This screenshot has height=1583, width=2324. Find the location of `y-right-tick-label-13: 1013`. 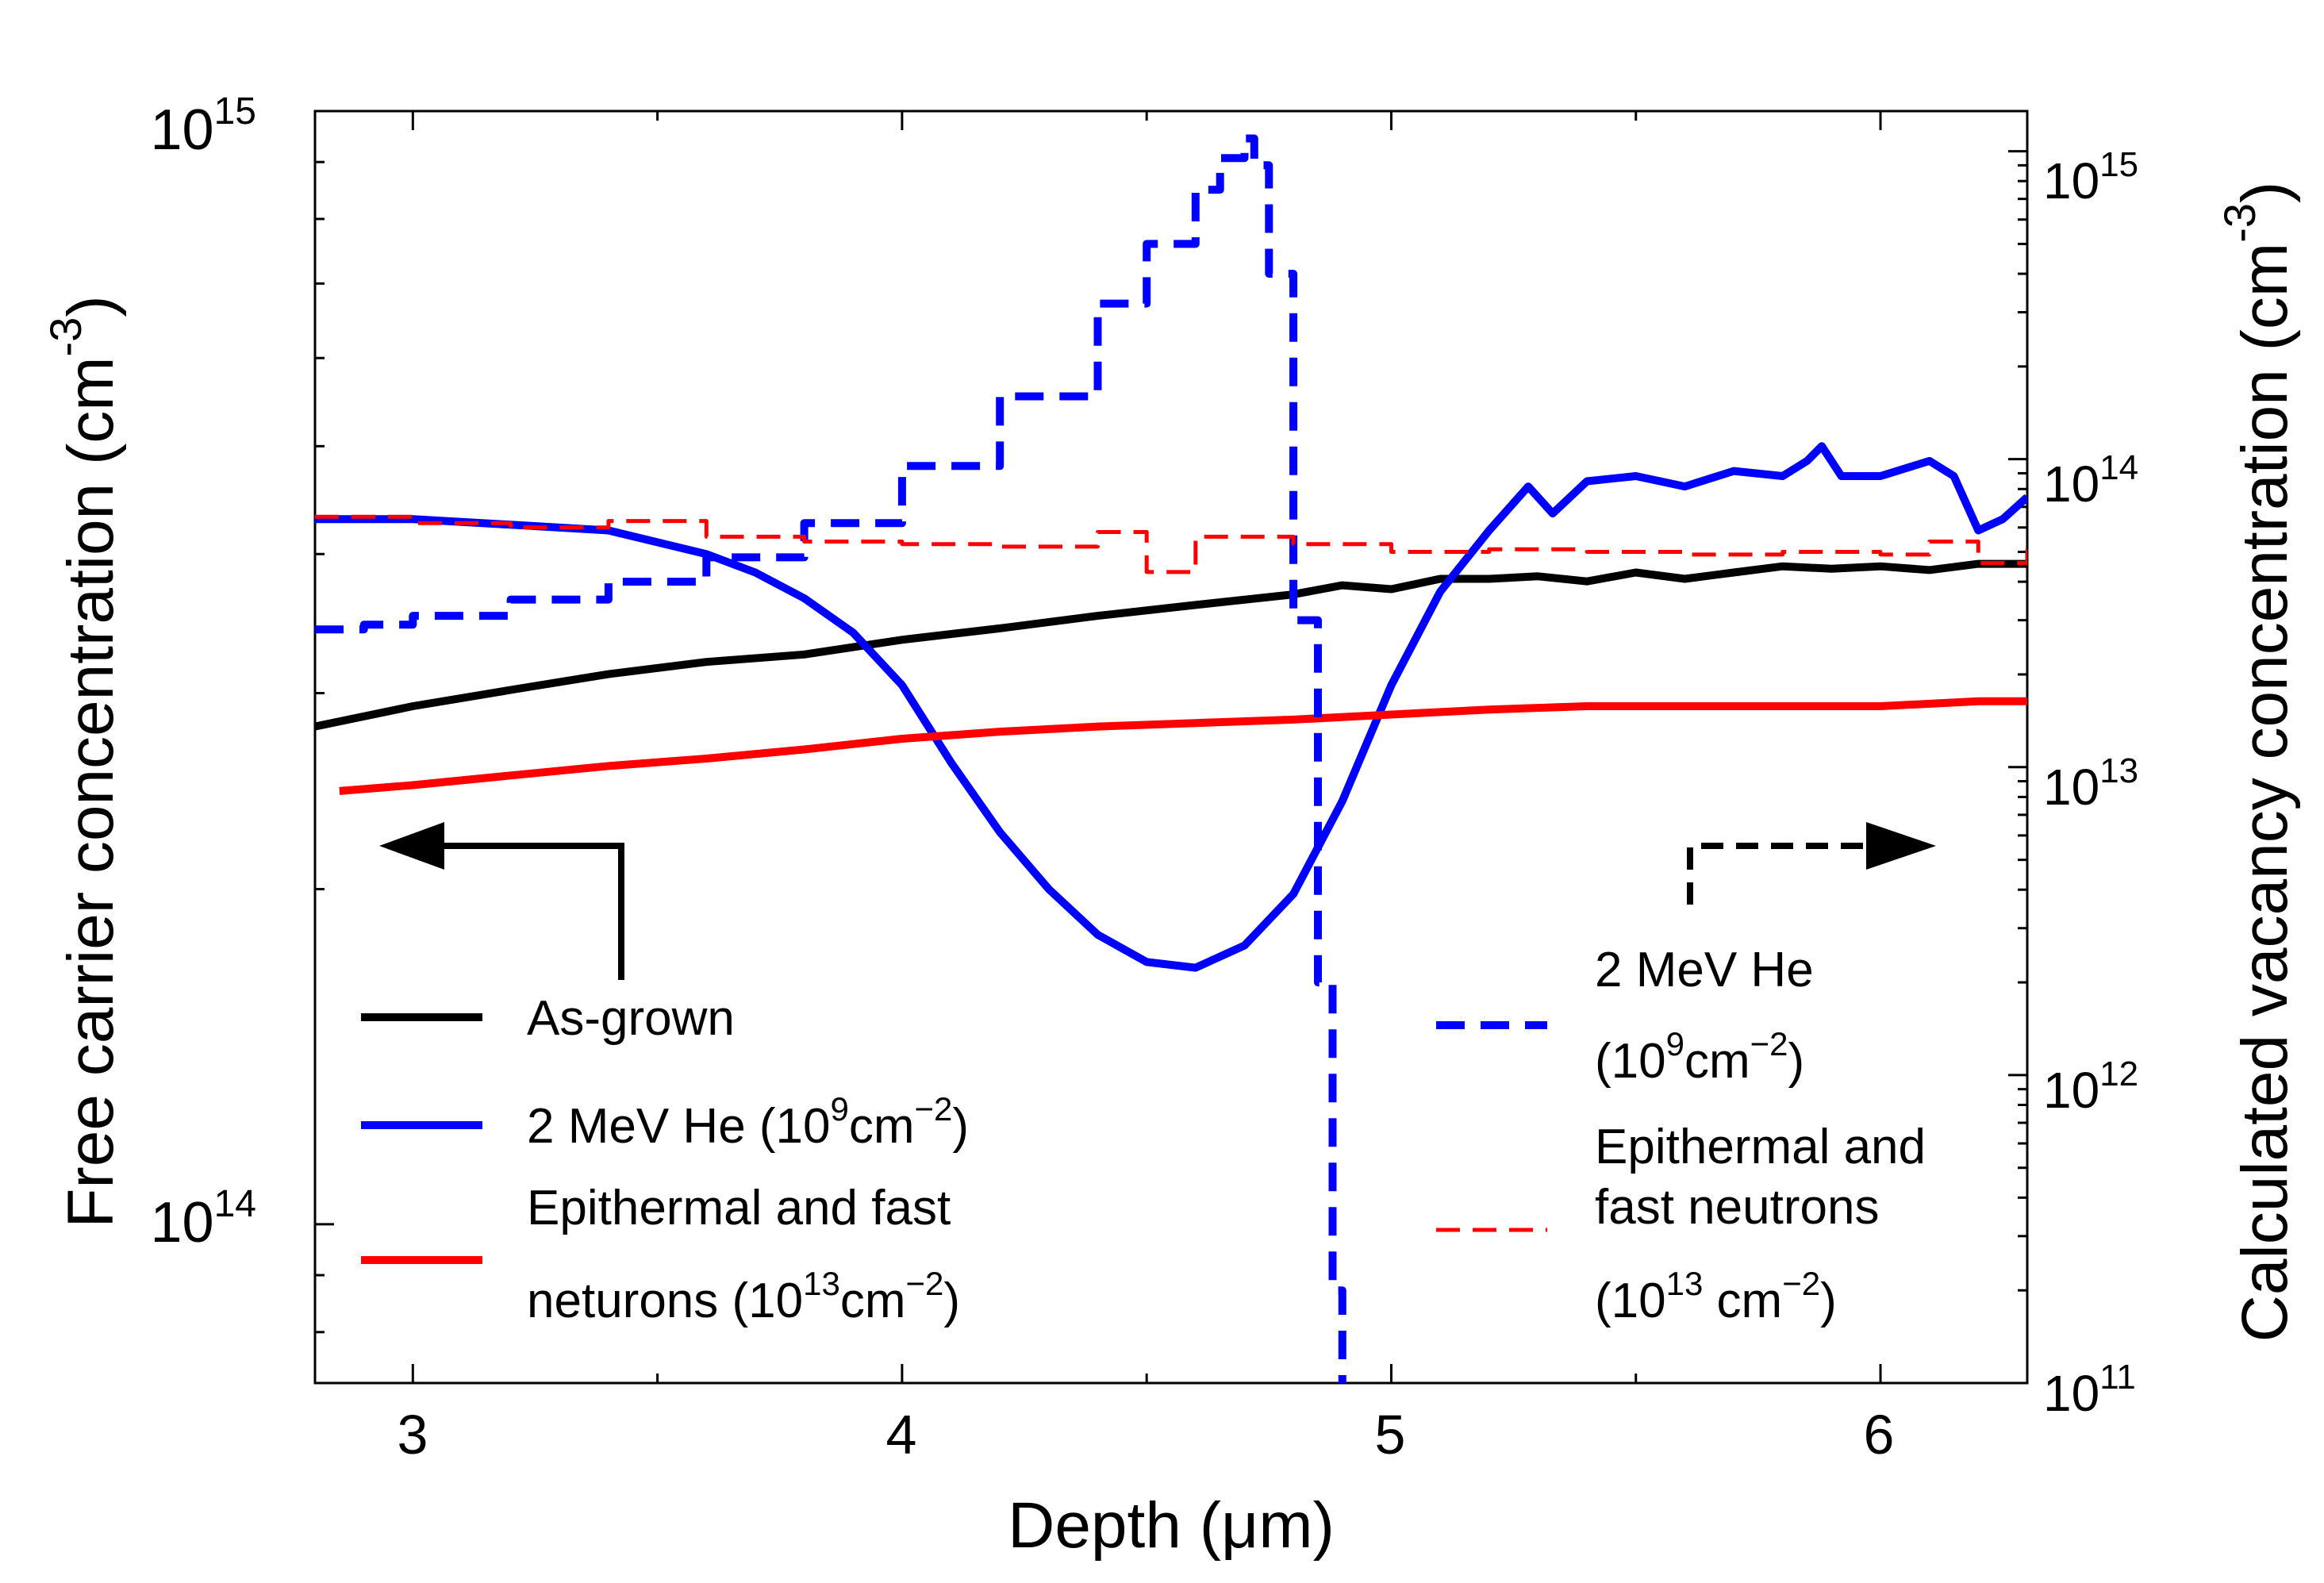

y-right-tick-label-13: 1013 is located at coordinates (2090, 783).